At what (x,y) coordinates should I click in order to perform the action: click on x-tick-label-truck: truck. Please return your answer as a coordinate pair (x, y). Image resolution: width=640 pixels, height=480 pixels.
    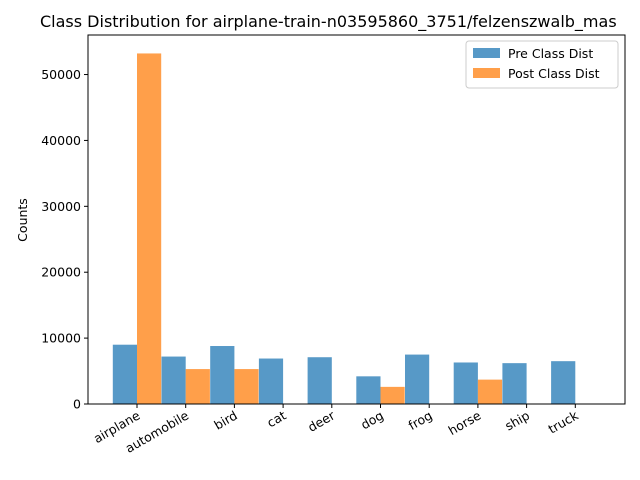
    Looking at the image, I should click on (564, 421).